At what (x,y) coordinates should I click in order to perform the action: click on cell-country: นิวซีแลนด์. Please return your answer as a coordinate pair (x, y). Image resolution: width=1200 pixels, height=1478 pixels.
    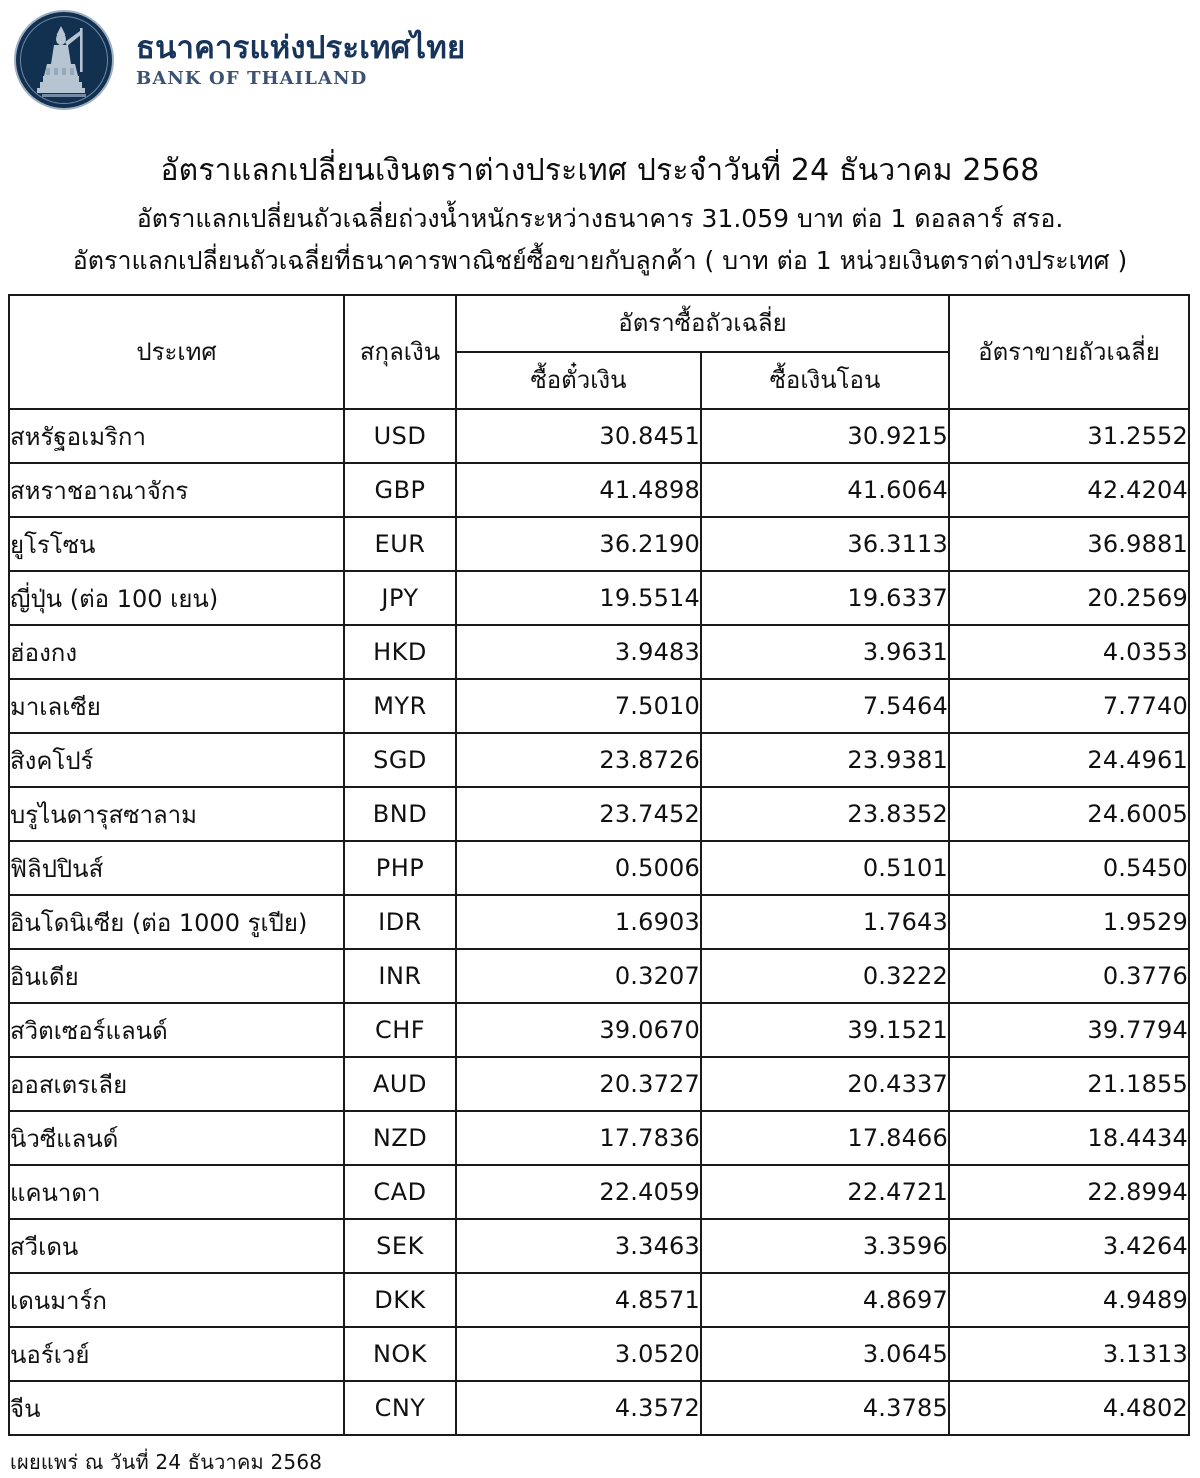
    Looking at the image, I should click on (176, 1138).